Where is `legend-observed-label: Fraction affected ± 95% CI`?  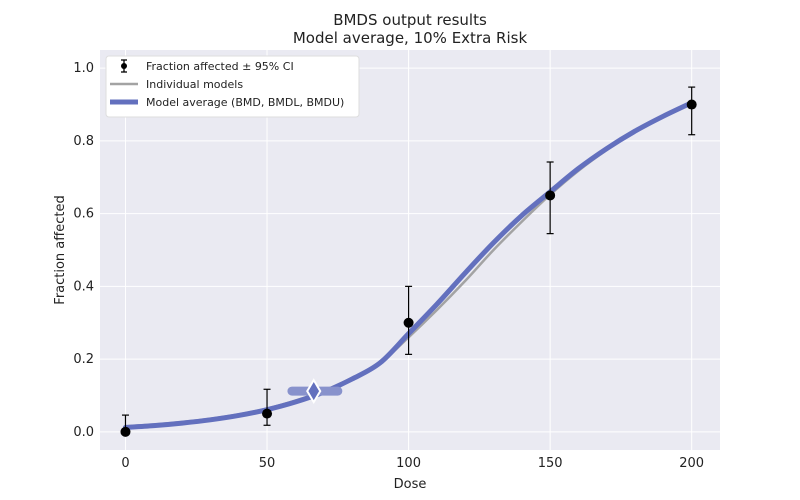
legend-observed-label: Fraction affected ± 95% CI is located at coordinates (220, 66).